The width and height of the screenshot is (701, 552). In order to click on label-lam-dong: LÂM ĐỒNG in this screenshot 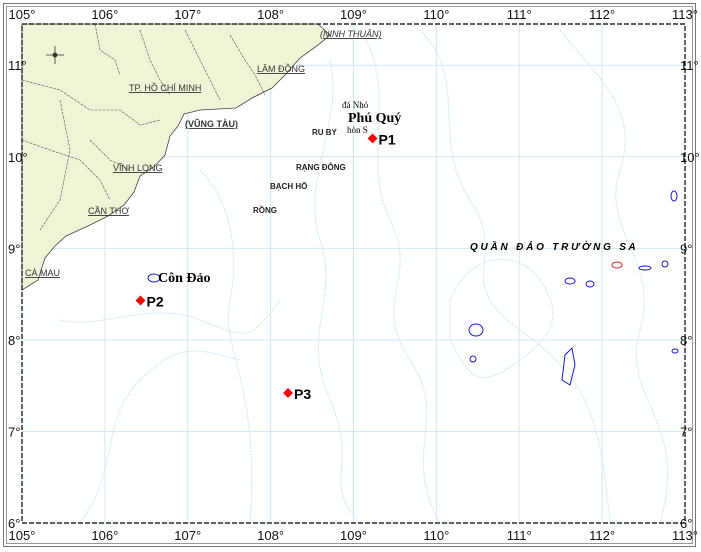, I will do `click(281, 68)`.